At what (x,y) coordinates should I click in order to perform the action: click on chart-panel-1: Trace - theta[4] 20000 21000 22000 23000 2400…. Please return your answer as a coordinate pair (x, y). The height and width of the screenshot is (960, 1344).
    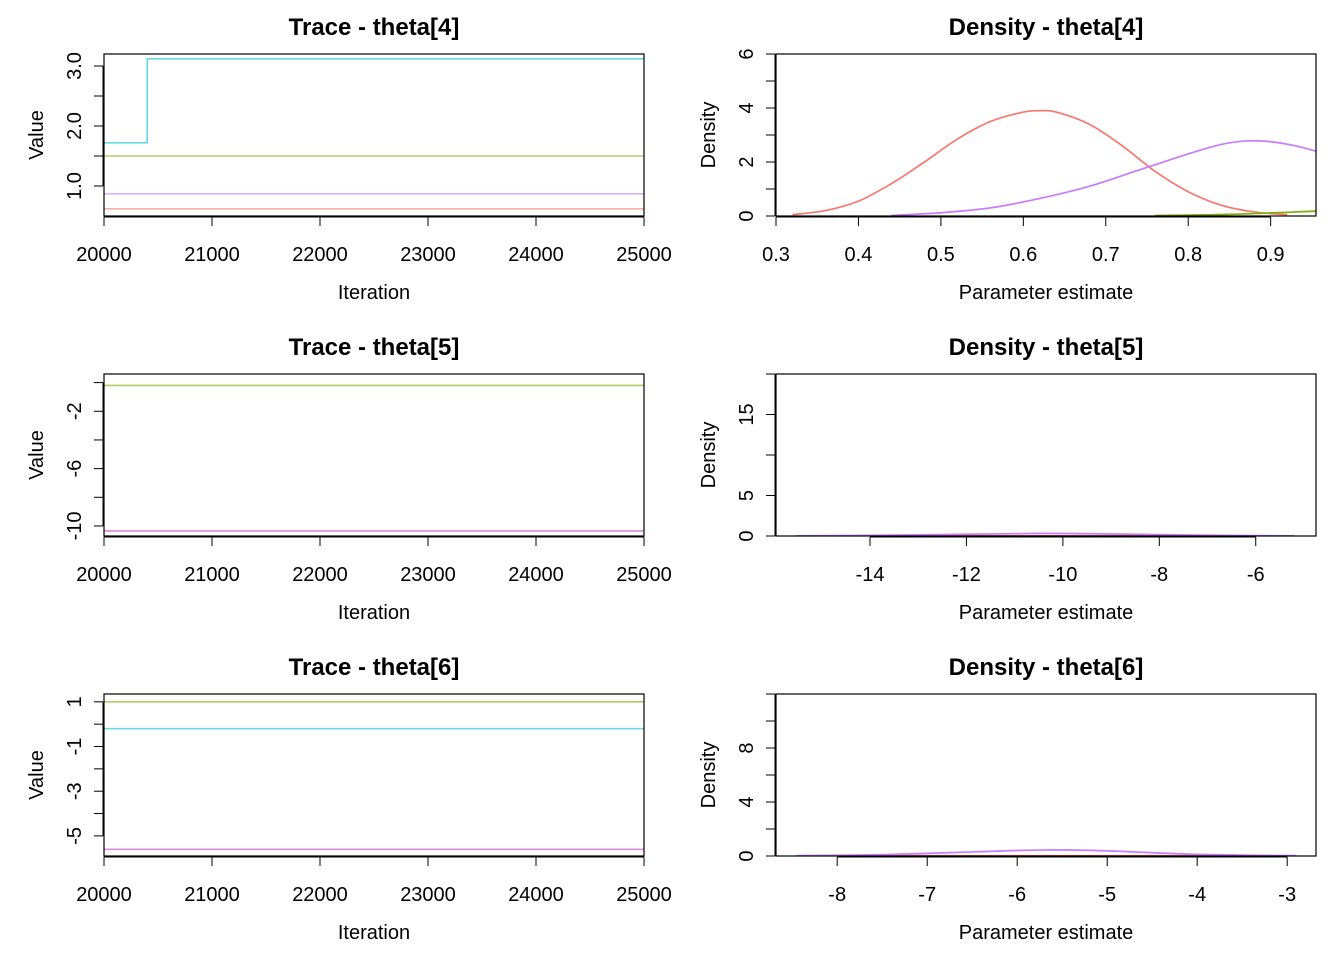
    Looking at the image, I should click on (349, 159).